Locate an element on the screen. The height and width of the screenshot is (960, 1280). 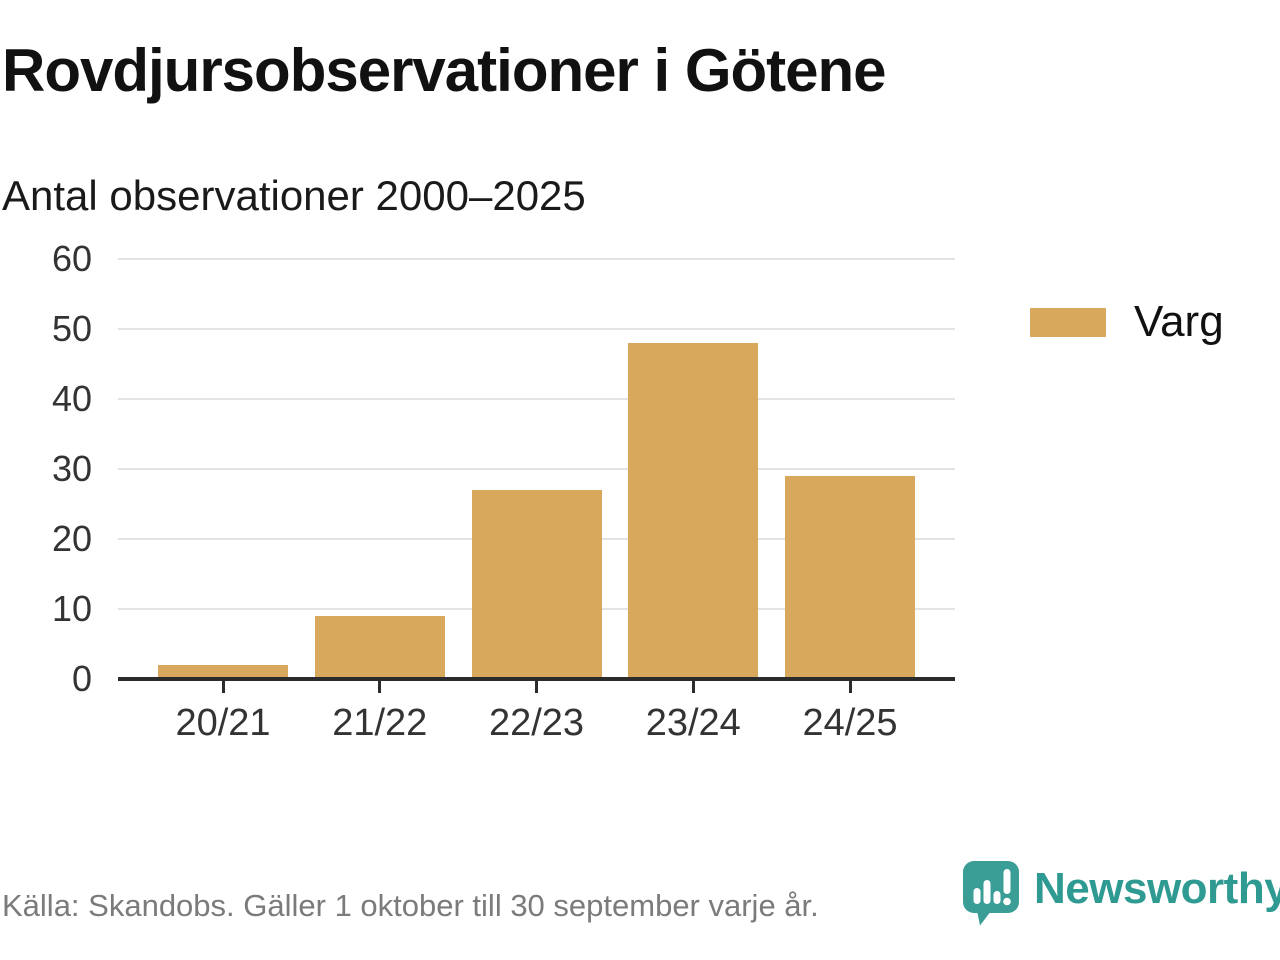
legend-label: Varg is located at coordinates (1179, 321).